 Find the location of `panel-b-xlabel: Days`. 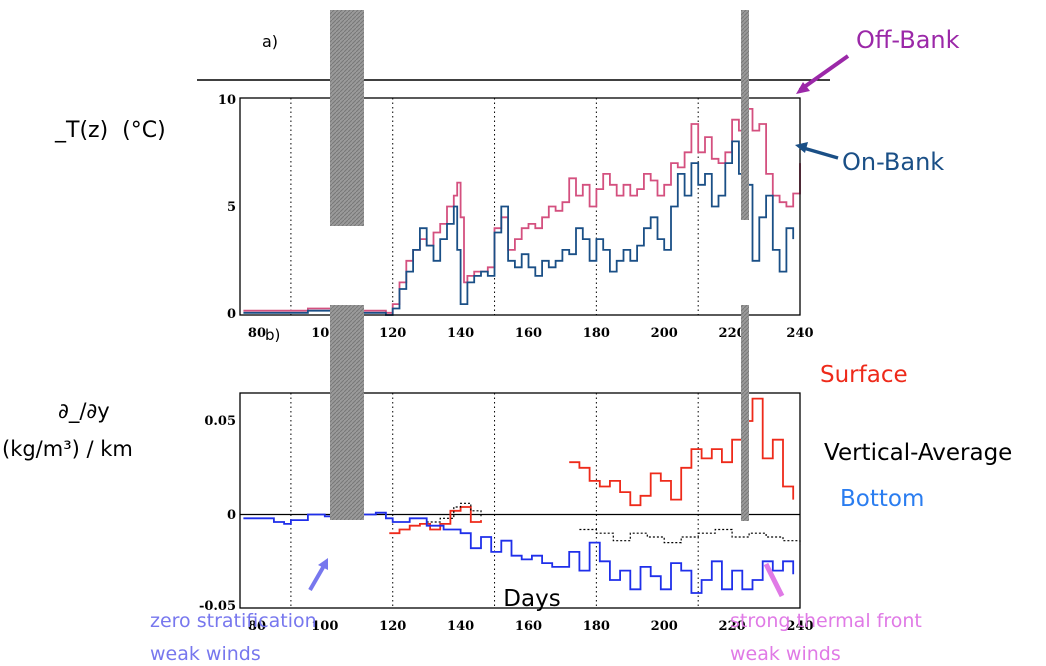

panel-b-xlabel: Days is located at coordinates (531, 599).